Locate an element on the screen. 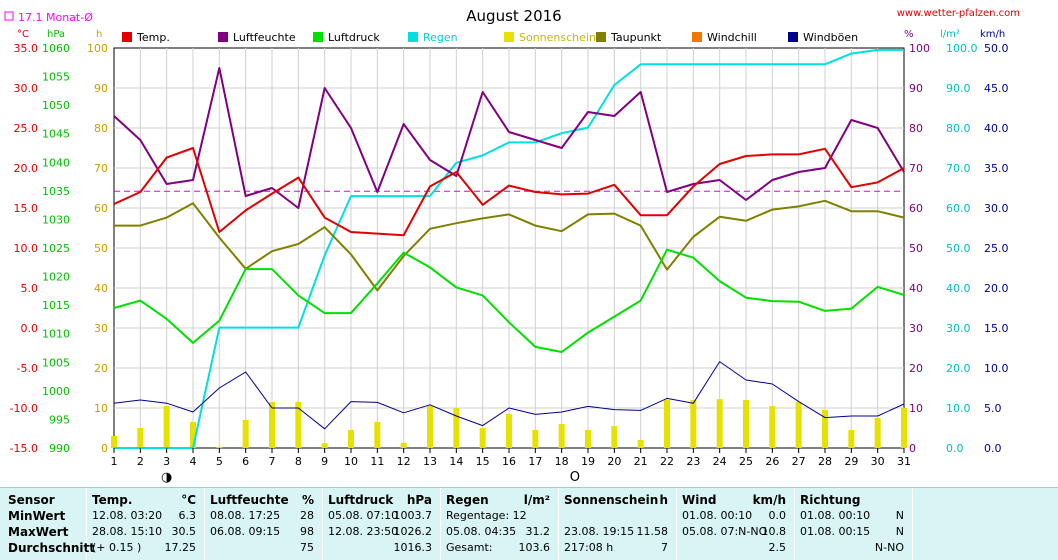  summary-press-value: 1026.2 is located at coordinates (413, 531).